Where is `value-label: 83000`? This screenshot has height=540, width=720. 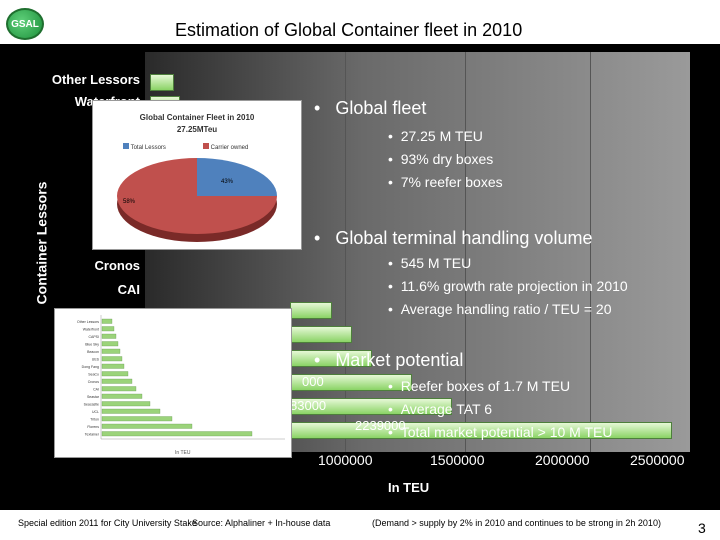
value-label: 83000 is located at coordinates (308, 405).